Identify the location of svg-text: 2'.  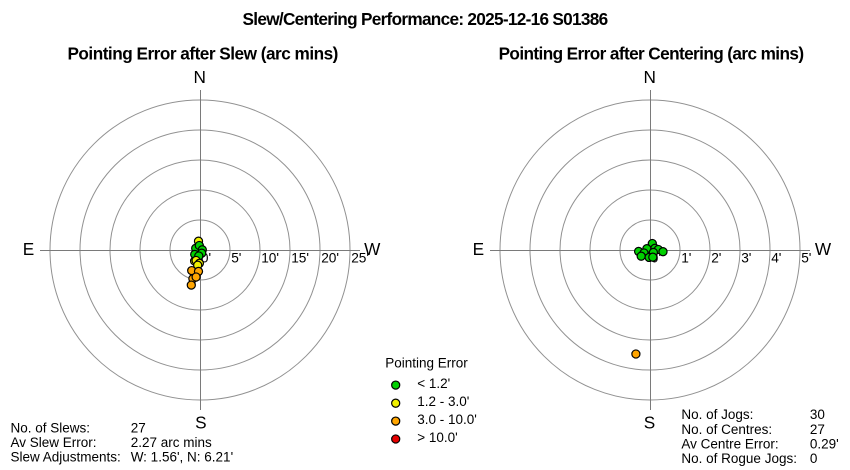
(716, 258).